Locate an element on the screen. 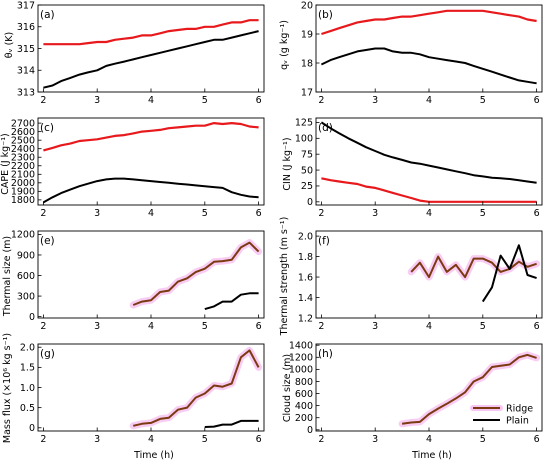 The height and width of the screenshot is (466, 550). panel-c-ytick-label: 2400 is located at coordinates (23, 149).